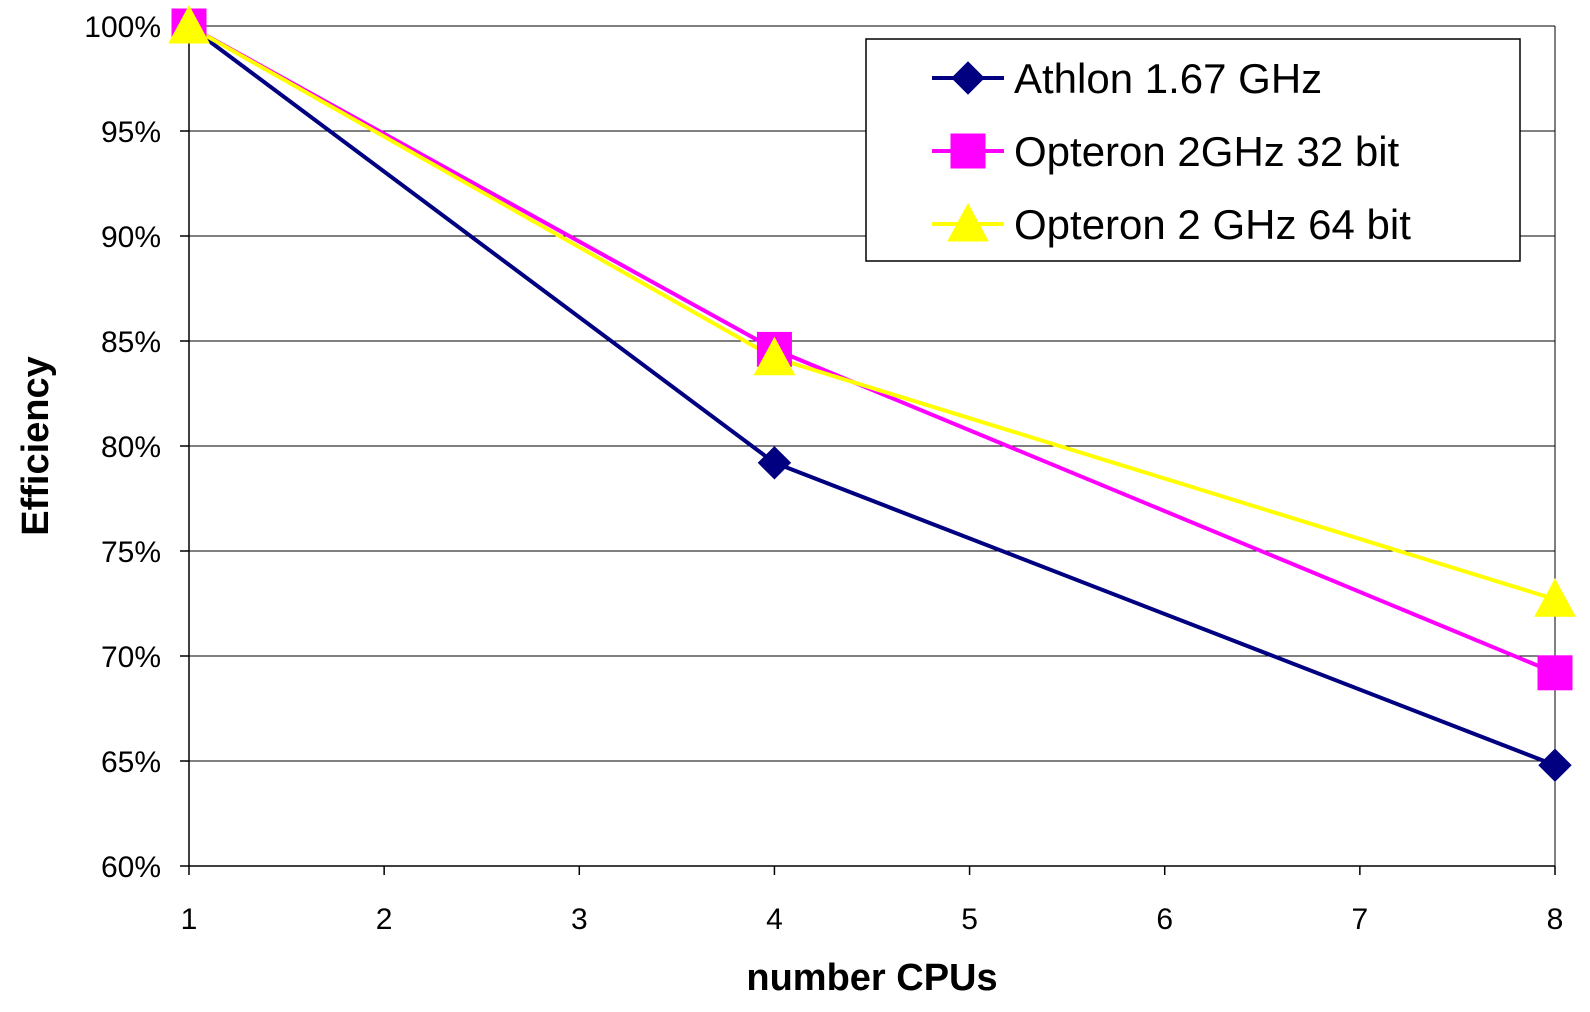 The height and width of the screenshot is (1012, 1590). What do you see at coordinates (131, 447) in the screenshot?
I see `y-tick-label: 80%` at bounding box center [131, 447].